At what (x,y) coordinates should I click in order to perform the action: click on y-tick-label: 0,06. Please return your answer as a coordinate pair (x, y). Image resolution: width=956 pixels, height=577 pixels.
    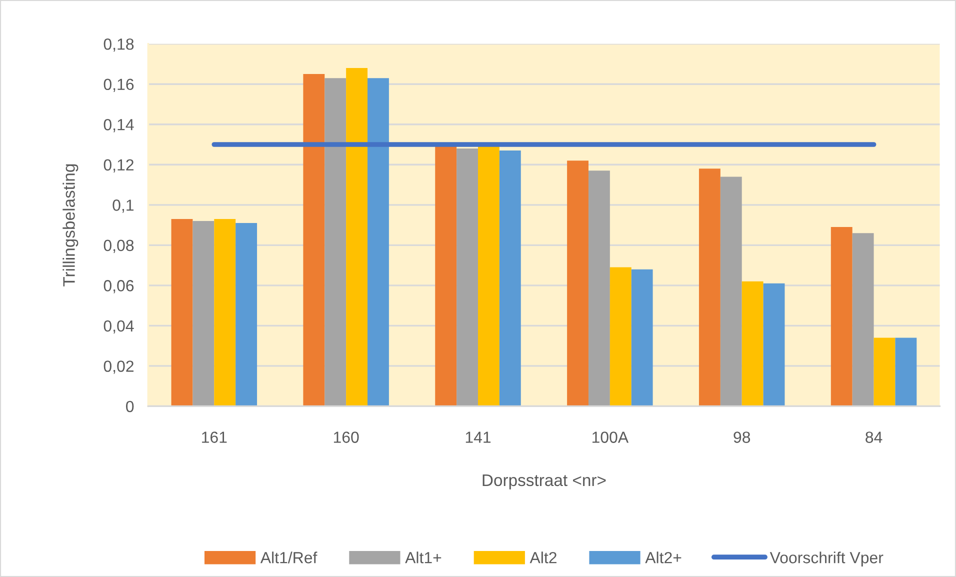
    Looking at the image, I should click on (119, 287).